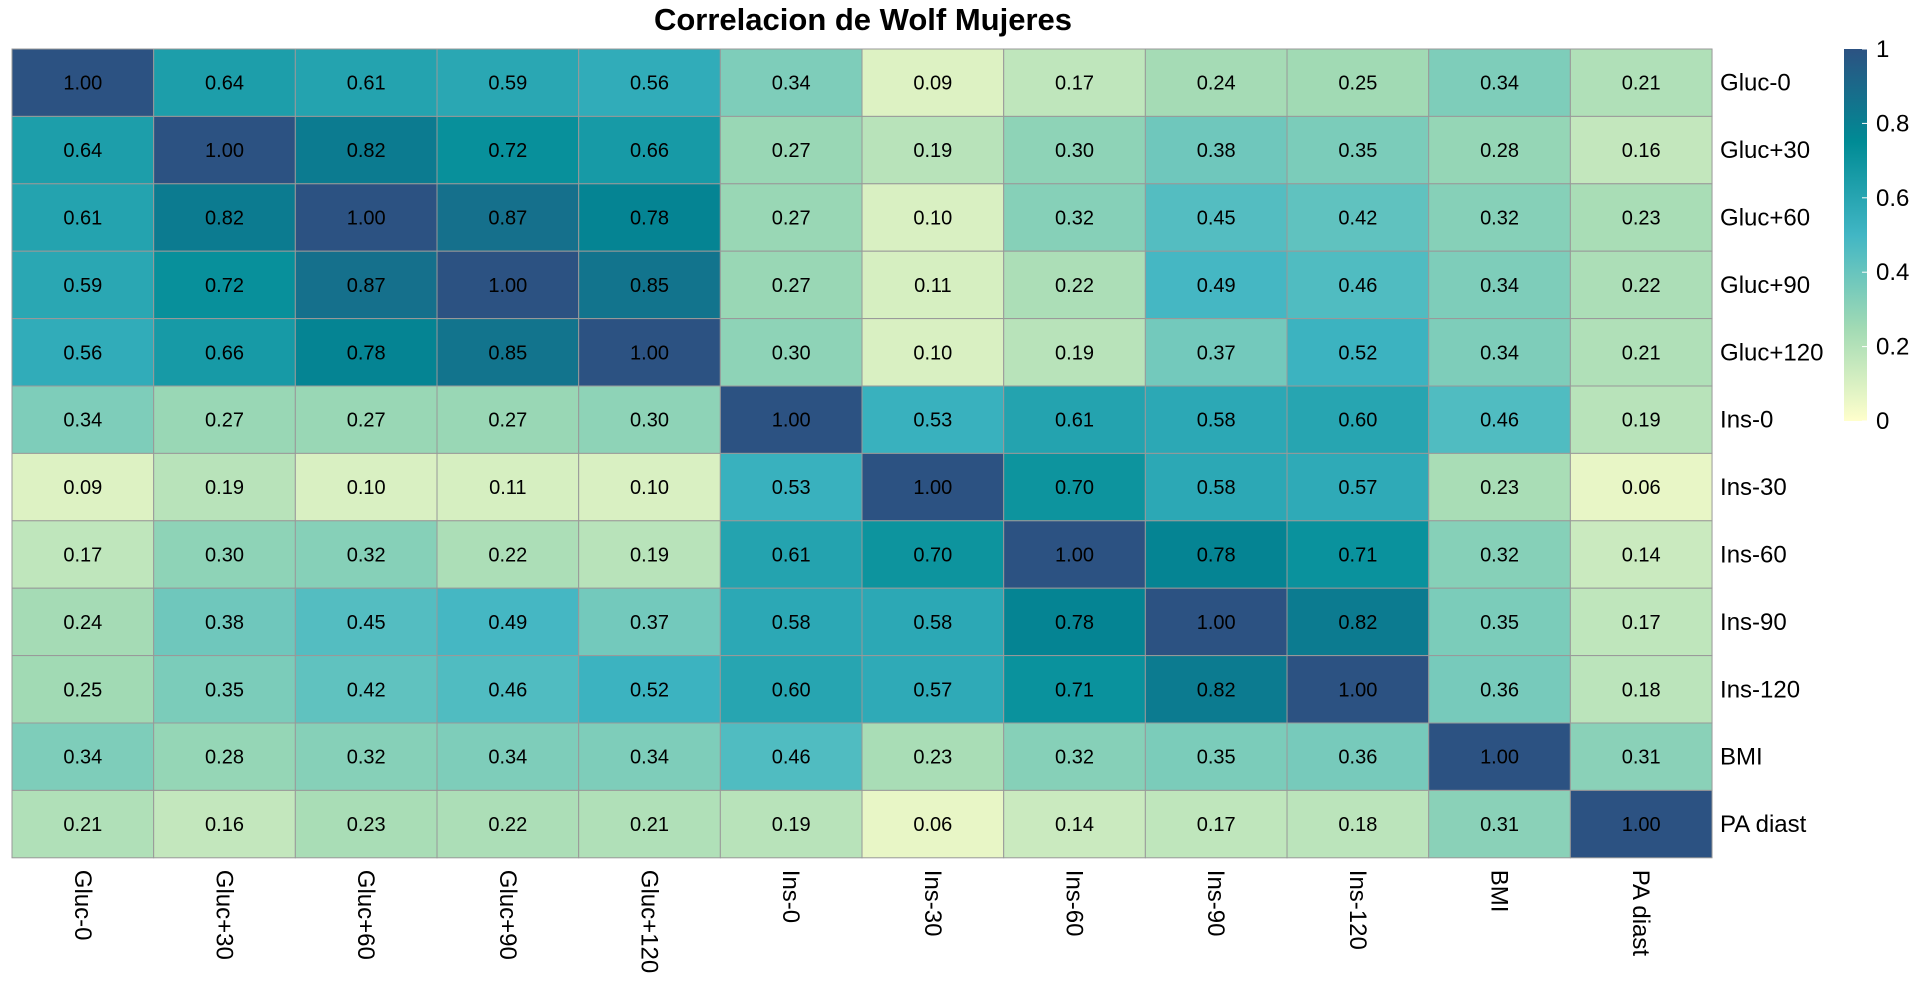 The height and width of the screenshot is (991, 1920). Describe the element at coordinates (508, 285) in the screenshot. I see `heatmap-cell-glucplus90-glucplus90` at that location.